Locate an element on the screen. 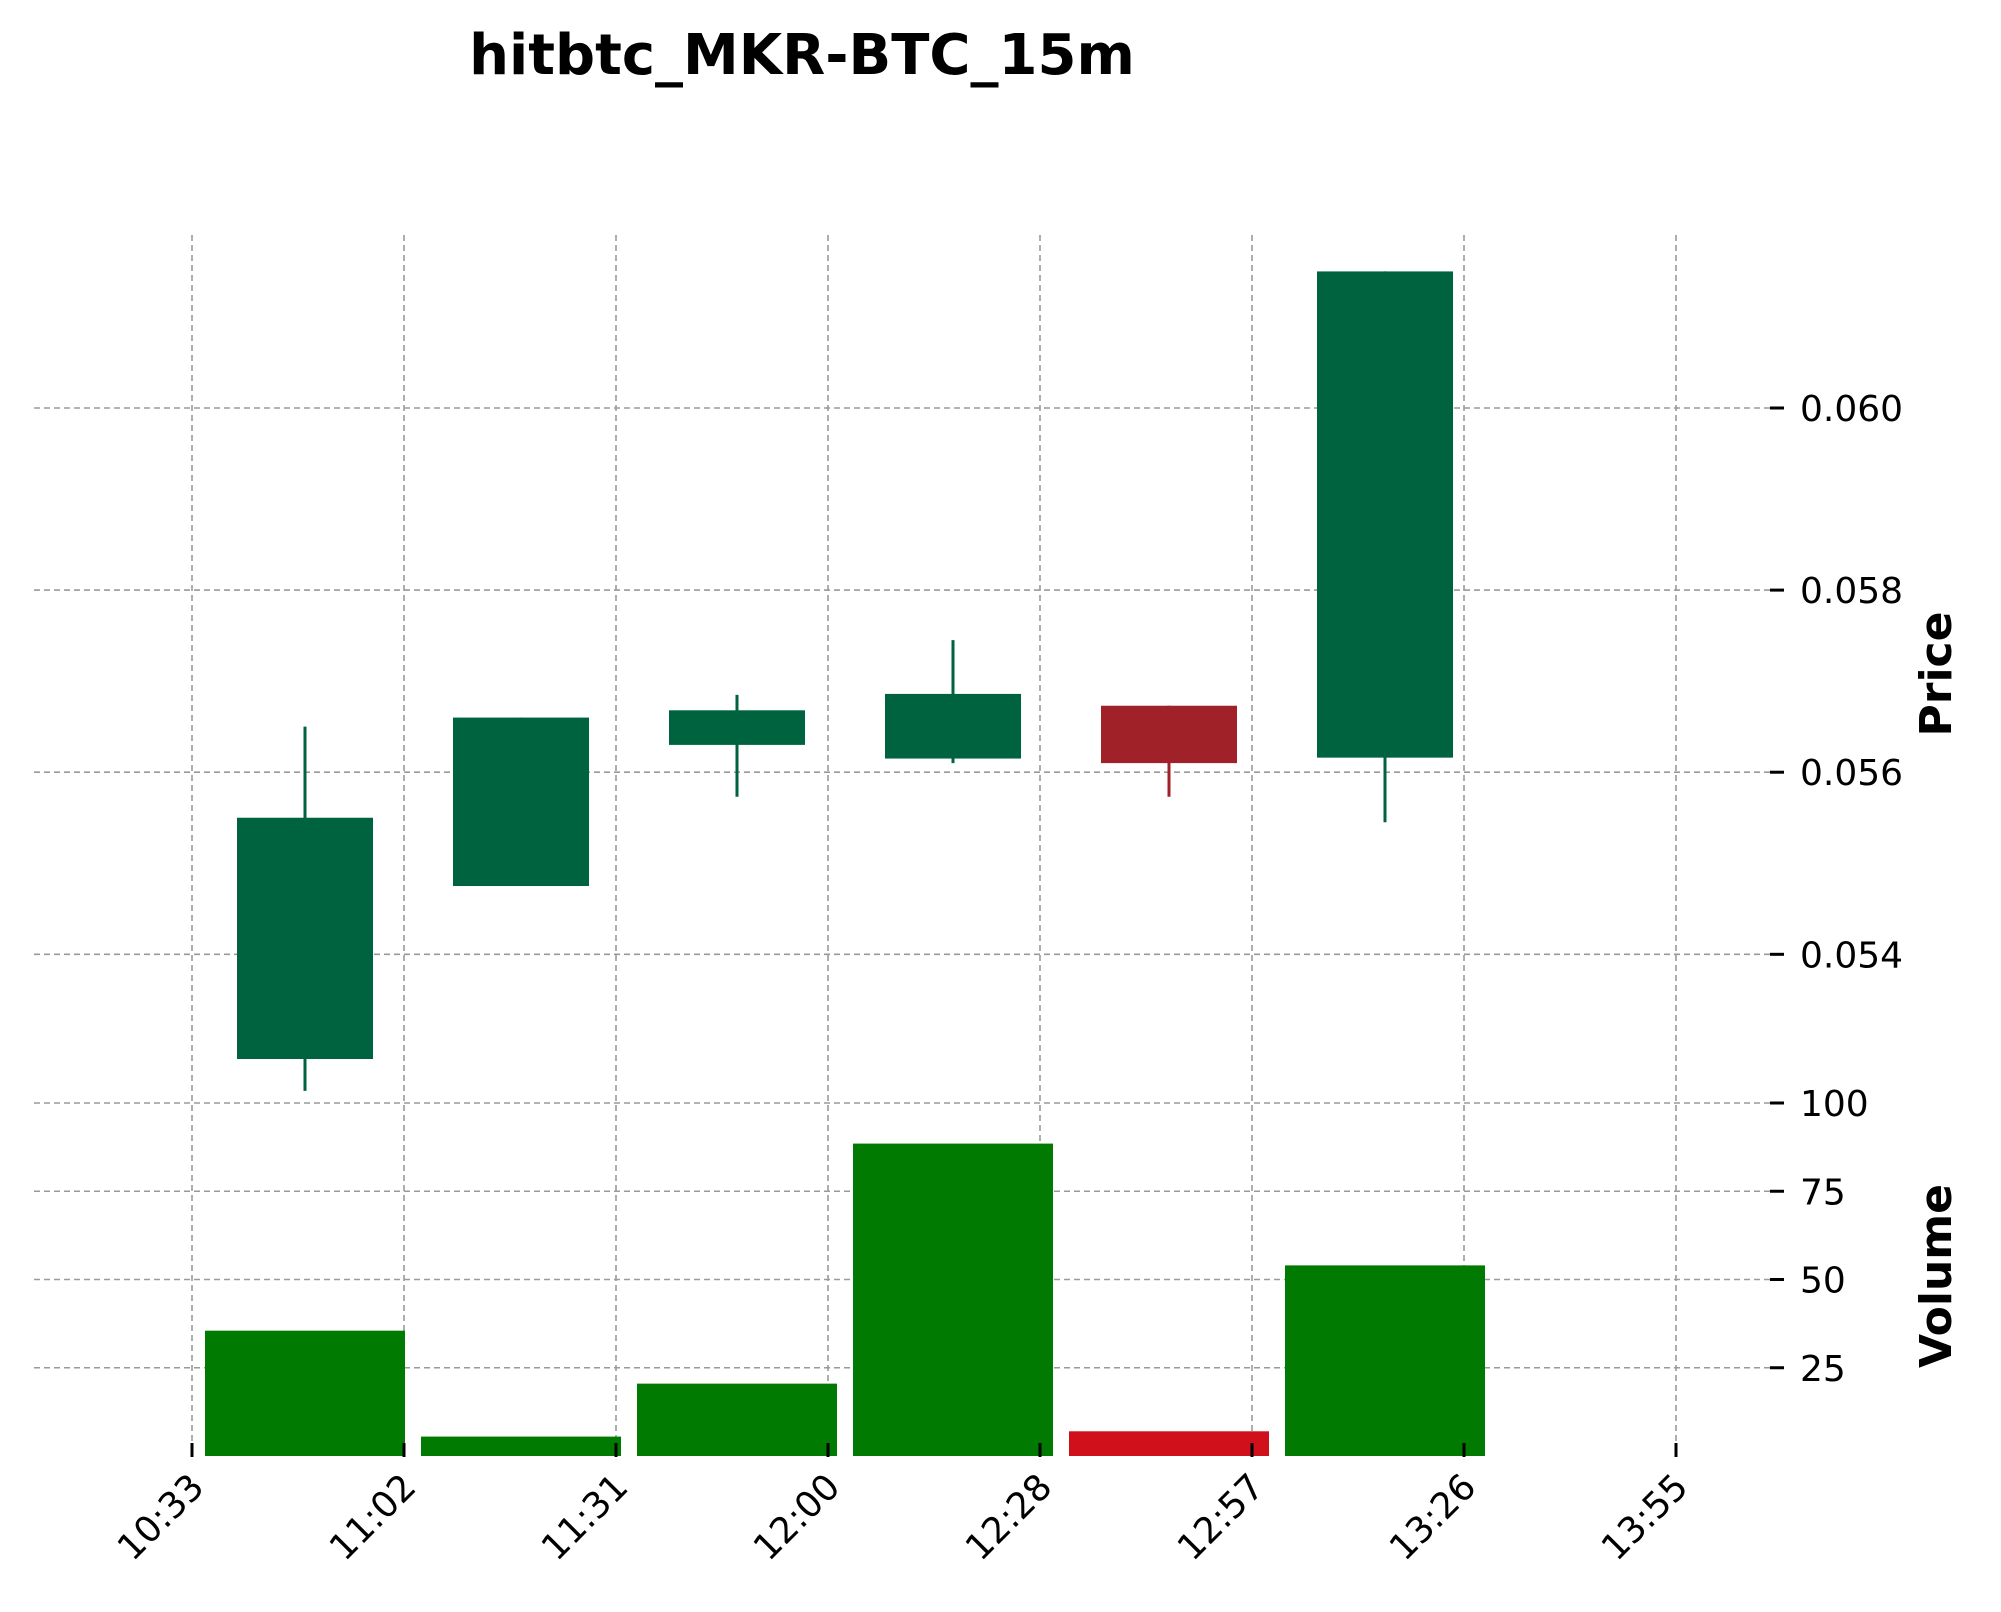 This screenshot has height=1612, width=2001. x-tick-label: 13:26 is located at coordinates (1433, 1517).